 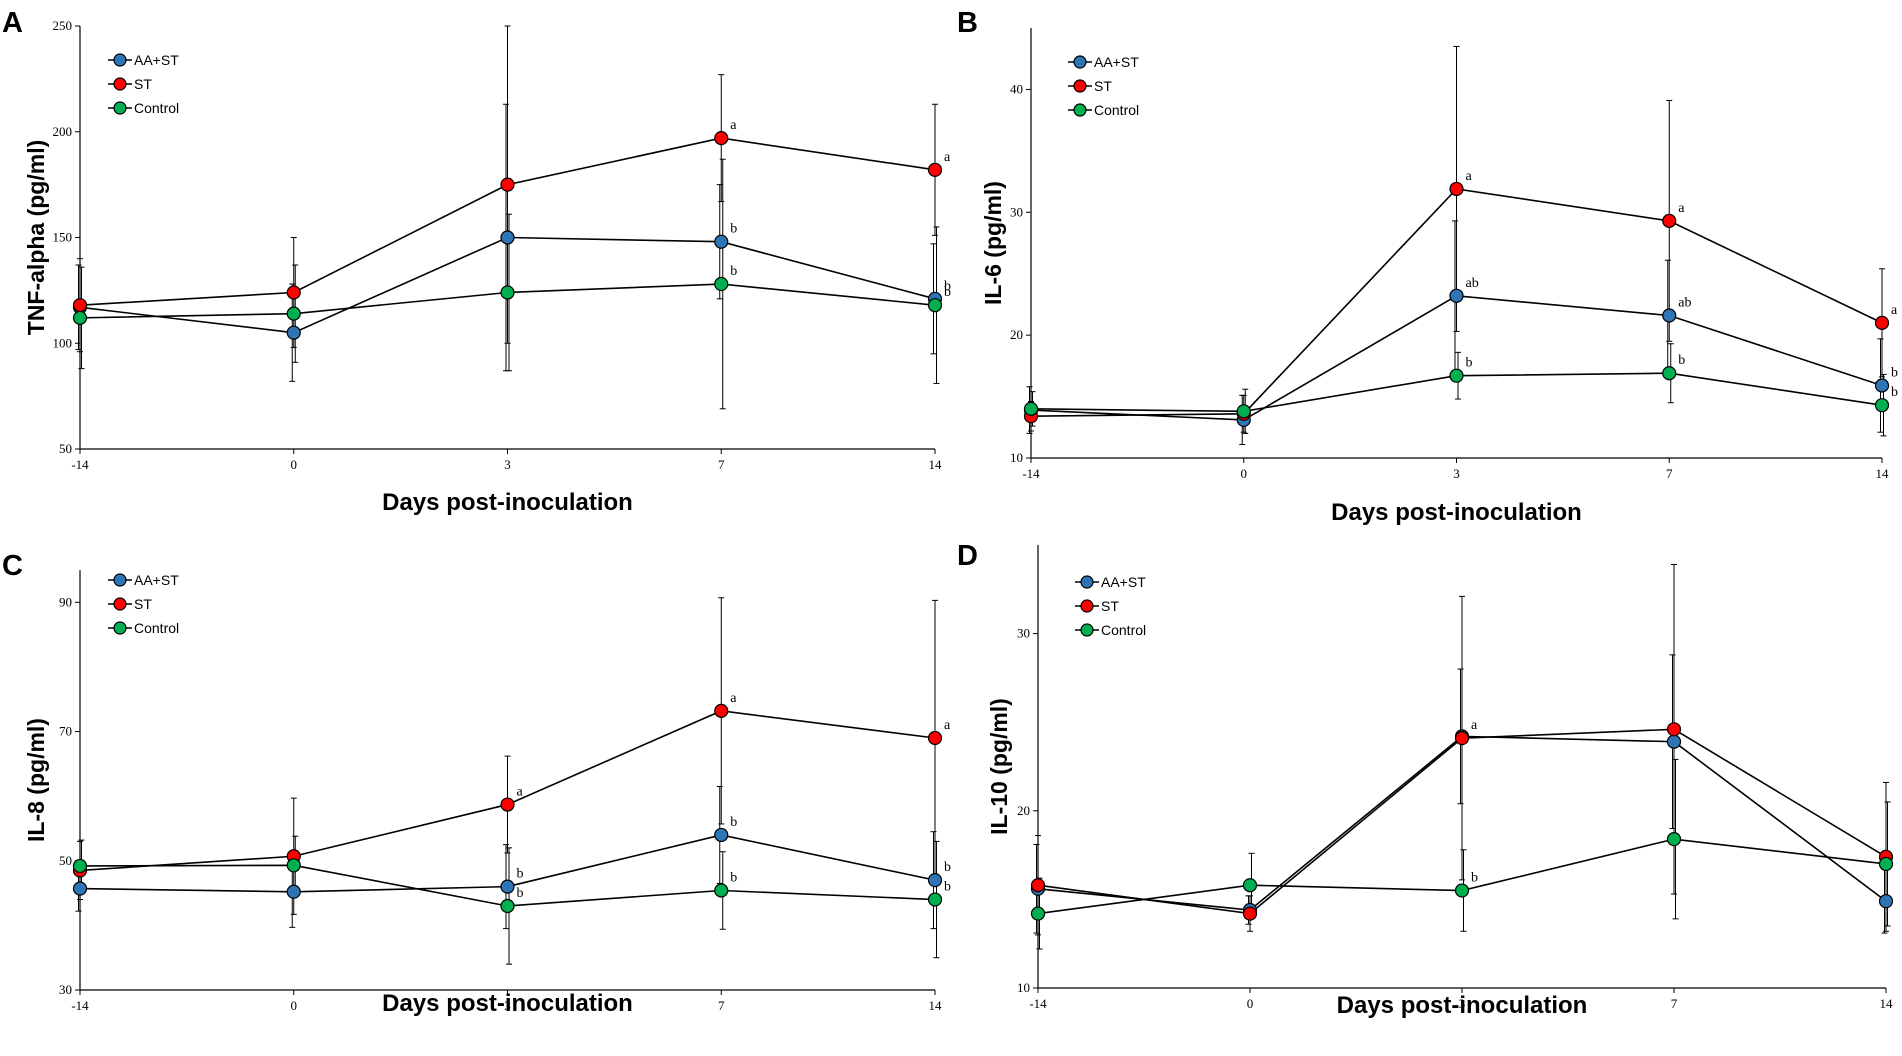 What do you see at coordinates (993, 243) in the screenshot?
I see `y-axis-title: IL-6 (pg/ml)` at bounding box center [993, 243].